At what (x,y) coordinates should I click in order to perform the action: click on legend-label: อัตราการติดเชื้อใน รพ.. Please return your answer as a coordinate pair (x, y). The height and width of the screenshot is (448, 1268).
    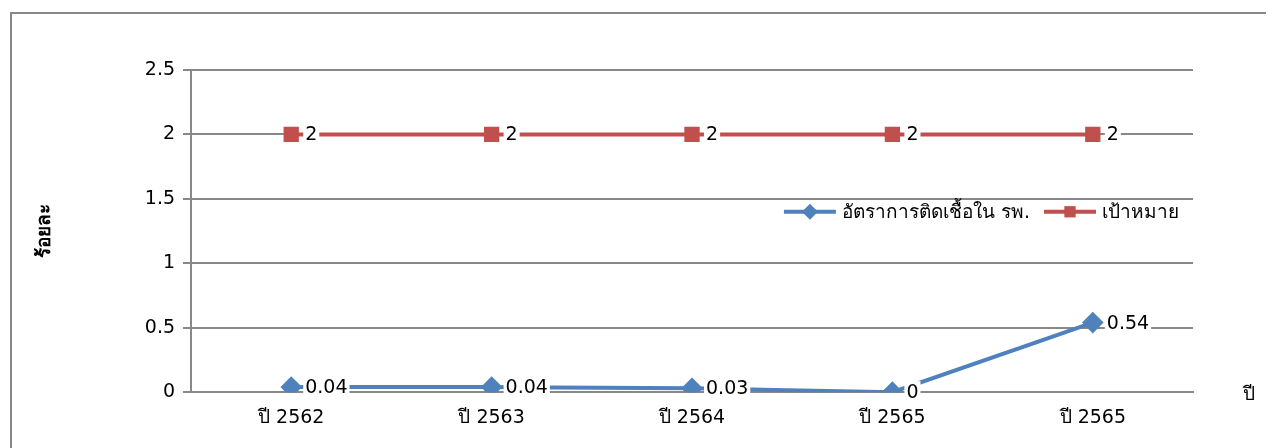
    Looking at the image, I should click on (936, 209).